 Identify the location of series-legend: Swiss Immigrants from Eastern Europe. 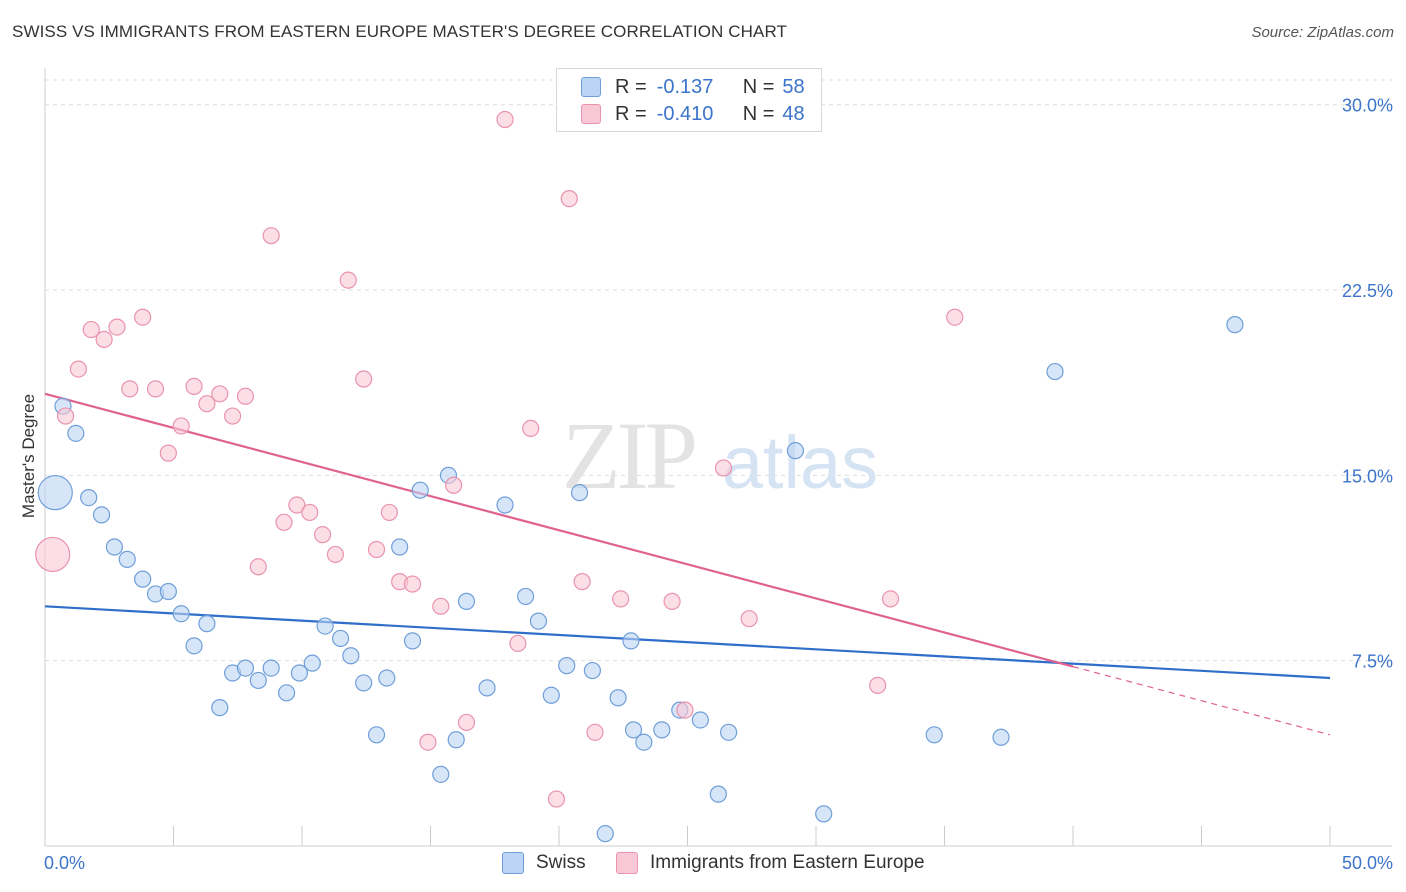
(703, 864).